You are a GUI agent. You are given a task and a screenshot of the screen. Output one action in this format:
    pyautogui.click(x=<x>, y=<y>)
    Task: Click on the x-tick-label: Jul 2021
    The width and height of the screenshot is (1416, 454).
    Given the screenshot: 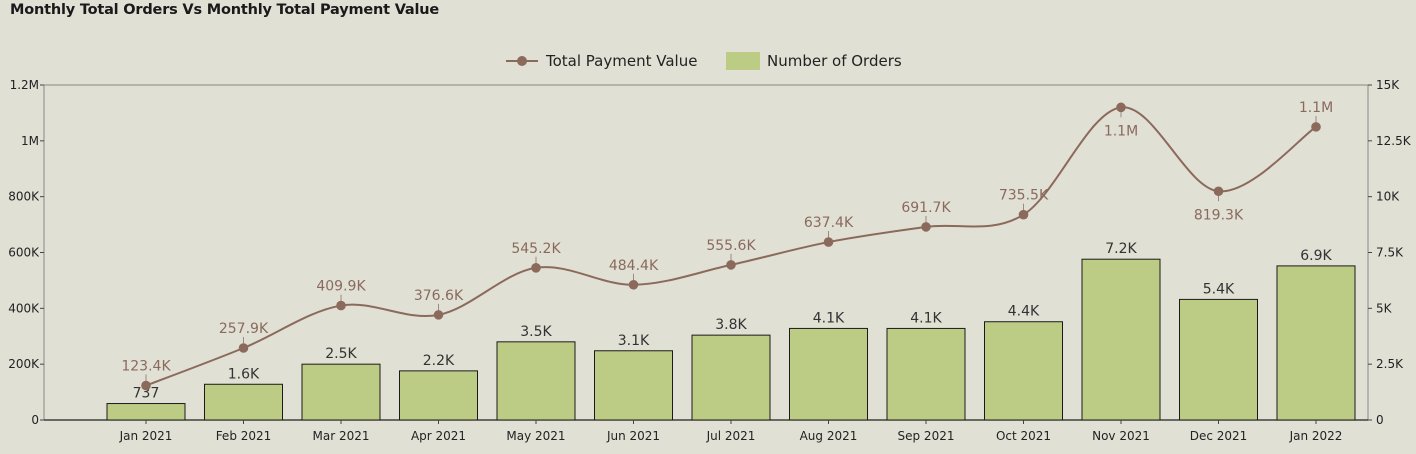 What is the action you would take?
    pyautogui.click(x=731, y=436)
    